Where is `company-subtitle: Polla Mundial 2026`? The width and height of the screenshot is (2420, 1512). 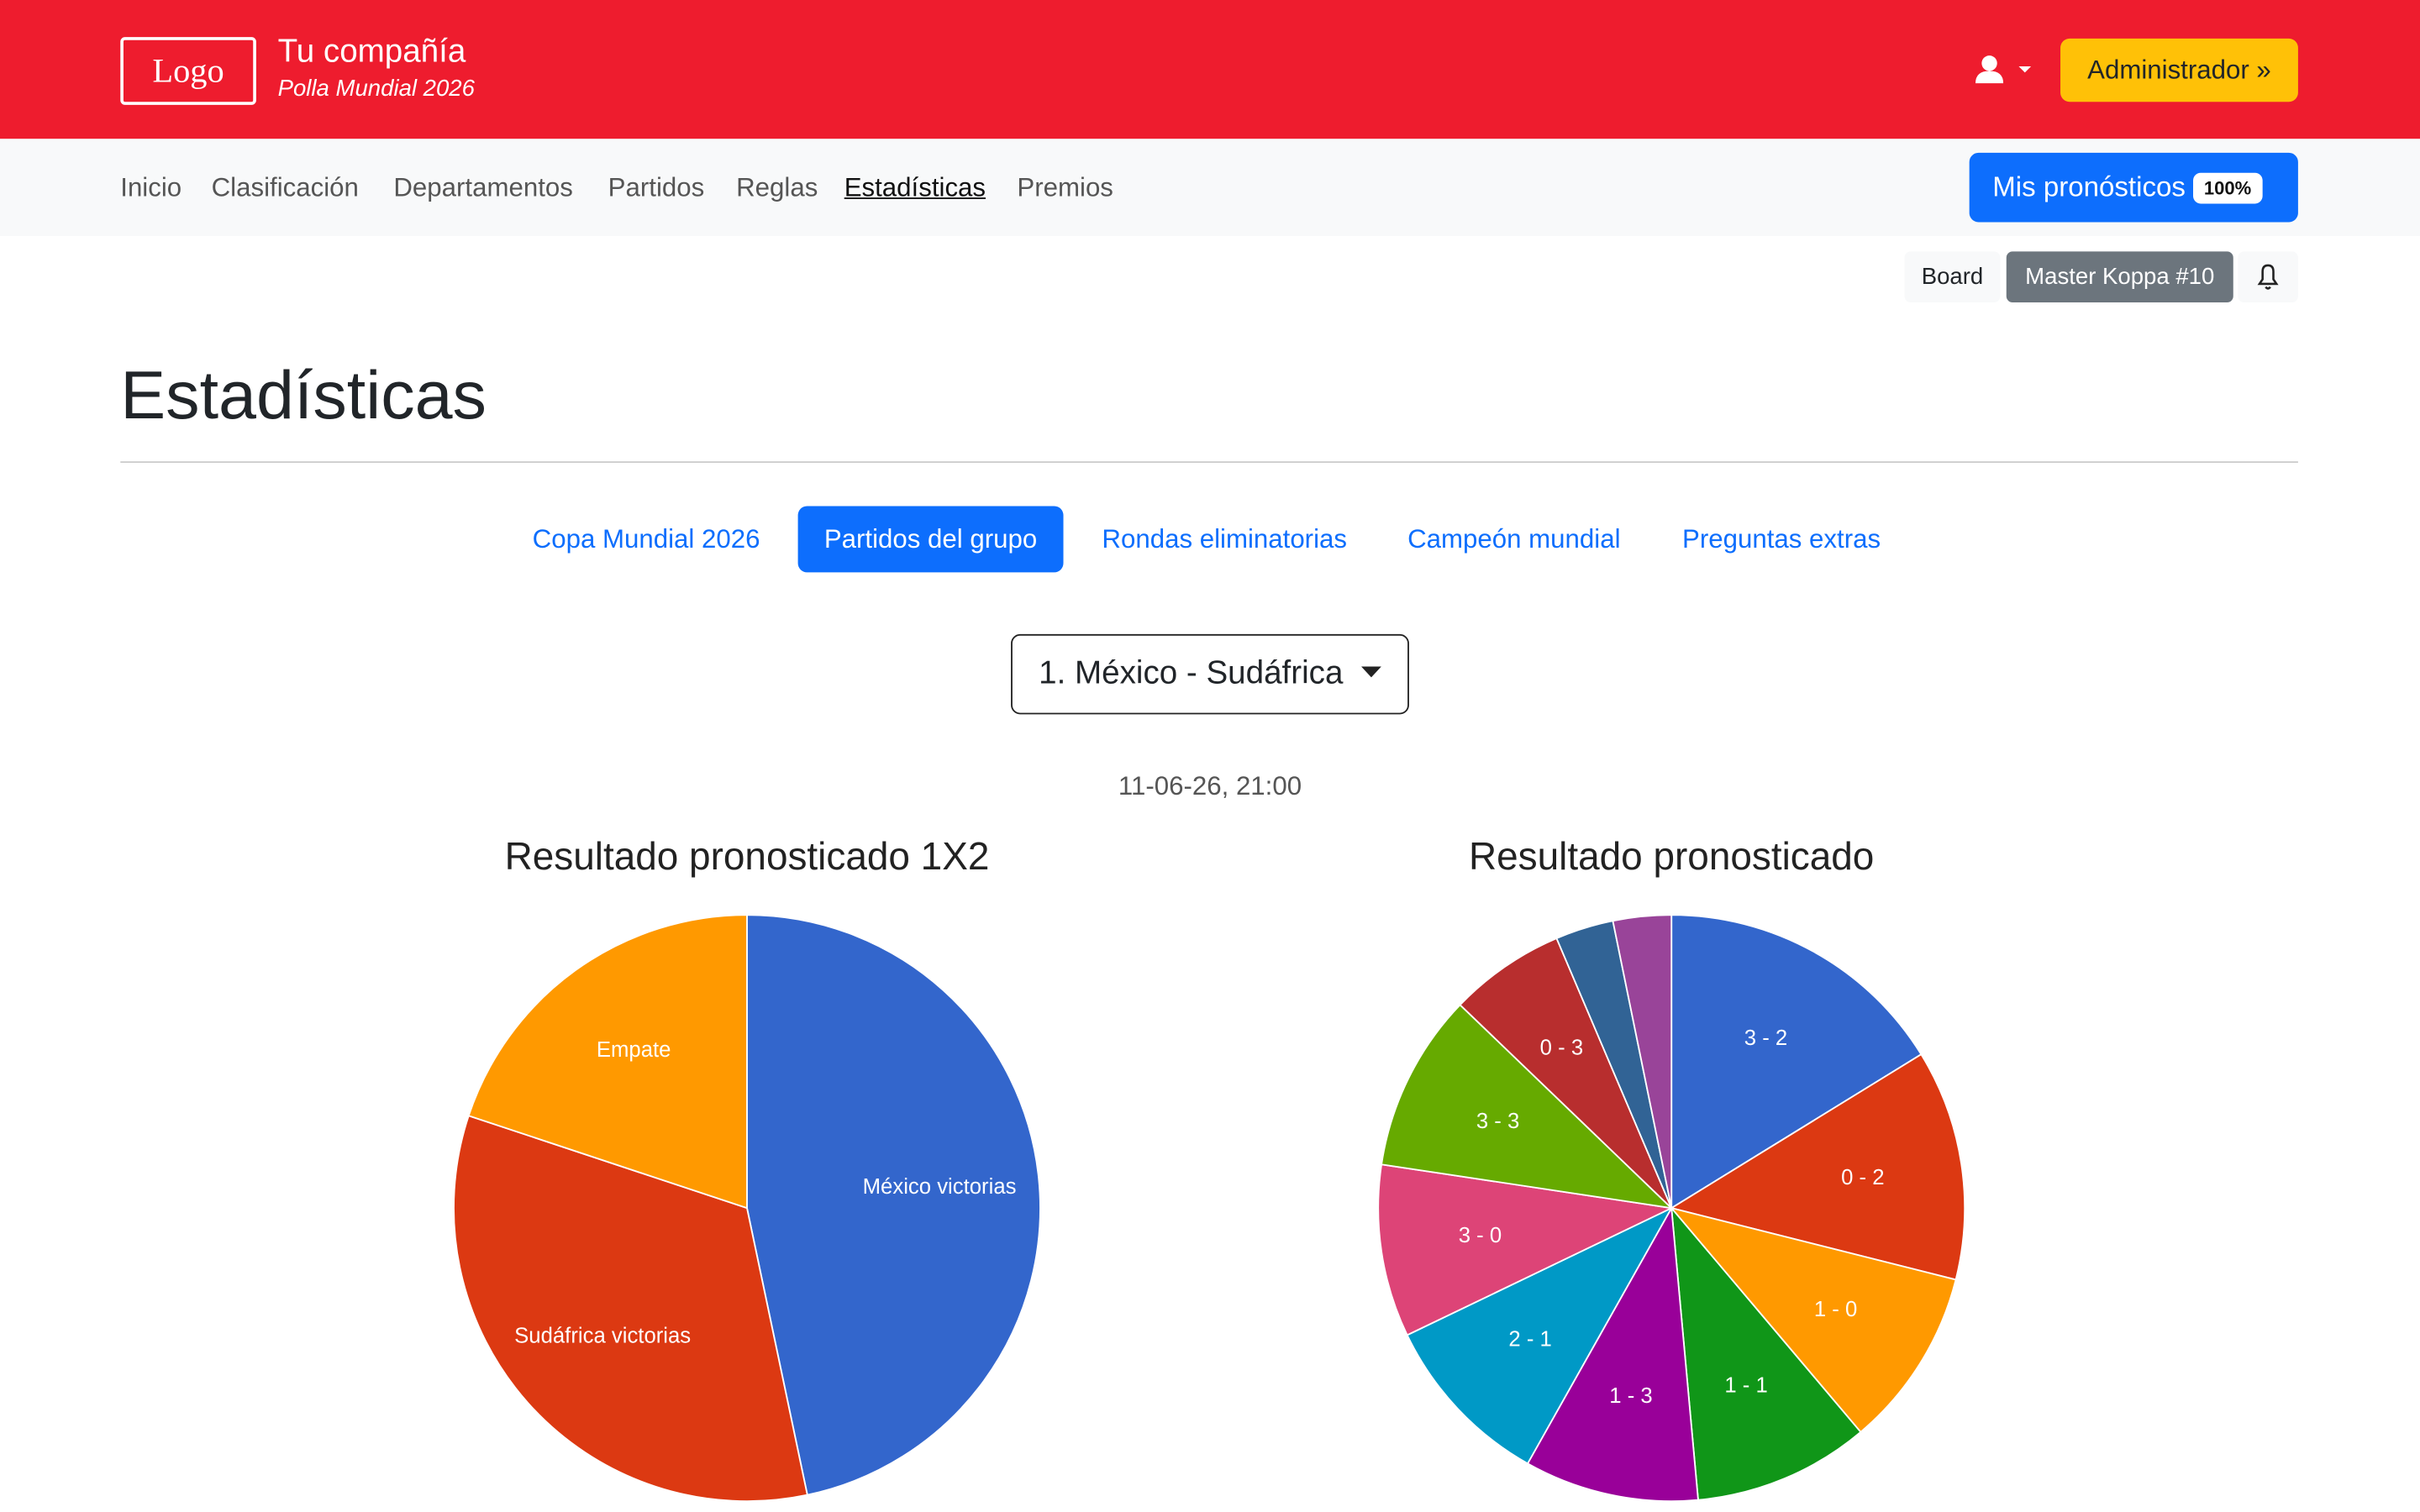
company-subtitle: Polla Mundial 2026 is located at coordinates (376, 89).